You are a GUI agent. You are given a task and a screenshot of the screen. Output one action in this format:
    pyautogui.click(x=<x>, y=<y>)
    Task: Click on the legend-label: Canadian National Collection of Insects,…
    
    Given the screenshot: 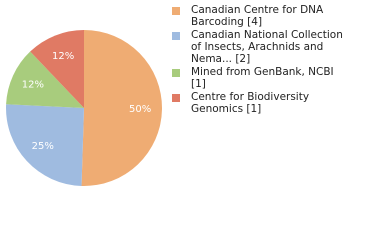 What is the action you would take?
    pyautogui.click(x=267, y=47)
    